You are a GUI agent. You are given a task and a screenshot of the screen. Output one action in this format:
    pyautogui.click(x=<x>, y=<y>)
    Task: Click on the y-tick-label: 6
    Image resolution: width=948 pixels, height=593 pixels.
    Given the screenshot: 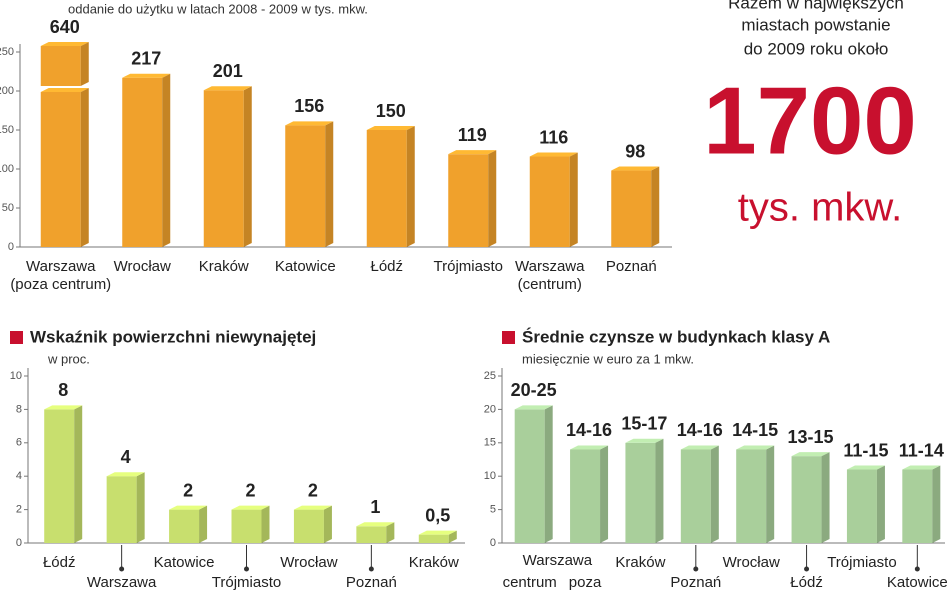 What is the action you would take?
    pyautogui.click(x=19, y=443)
    